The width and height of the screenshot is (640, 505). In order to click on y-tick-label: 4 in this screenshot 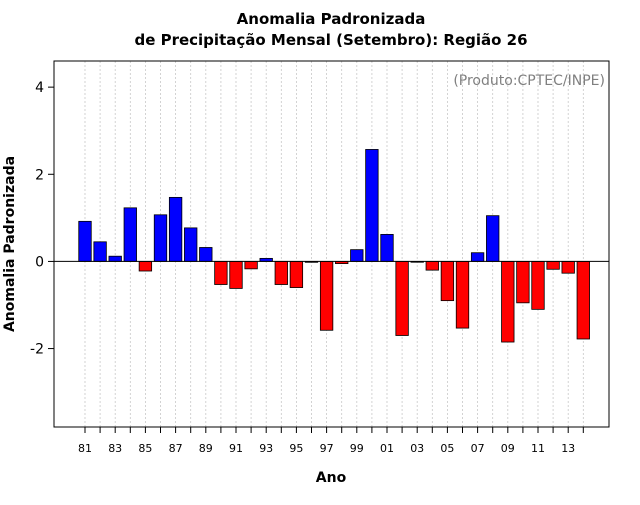, I will do `click(39, 88)`.